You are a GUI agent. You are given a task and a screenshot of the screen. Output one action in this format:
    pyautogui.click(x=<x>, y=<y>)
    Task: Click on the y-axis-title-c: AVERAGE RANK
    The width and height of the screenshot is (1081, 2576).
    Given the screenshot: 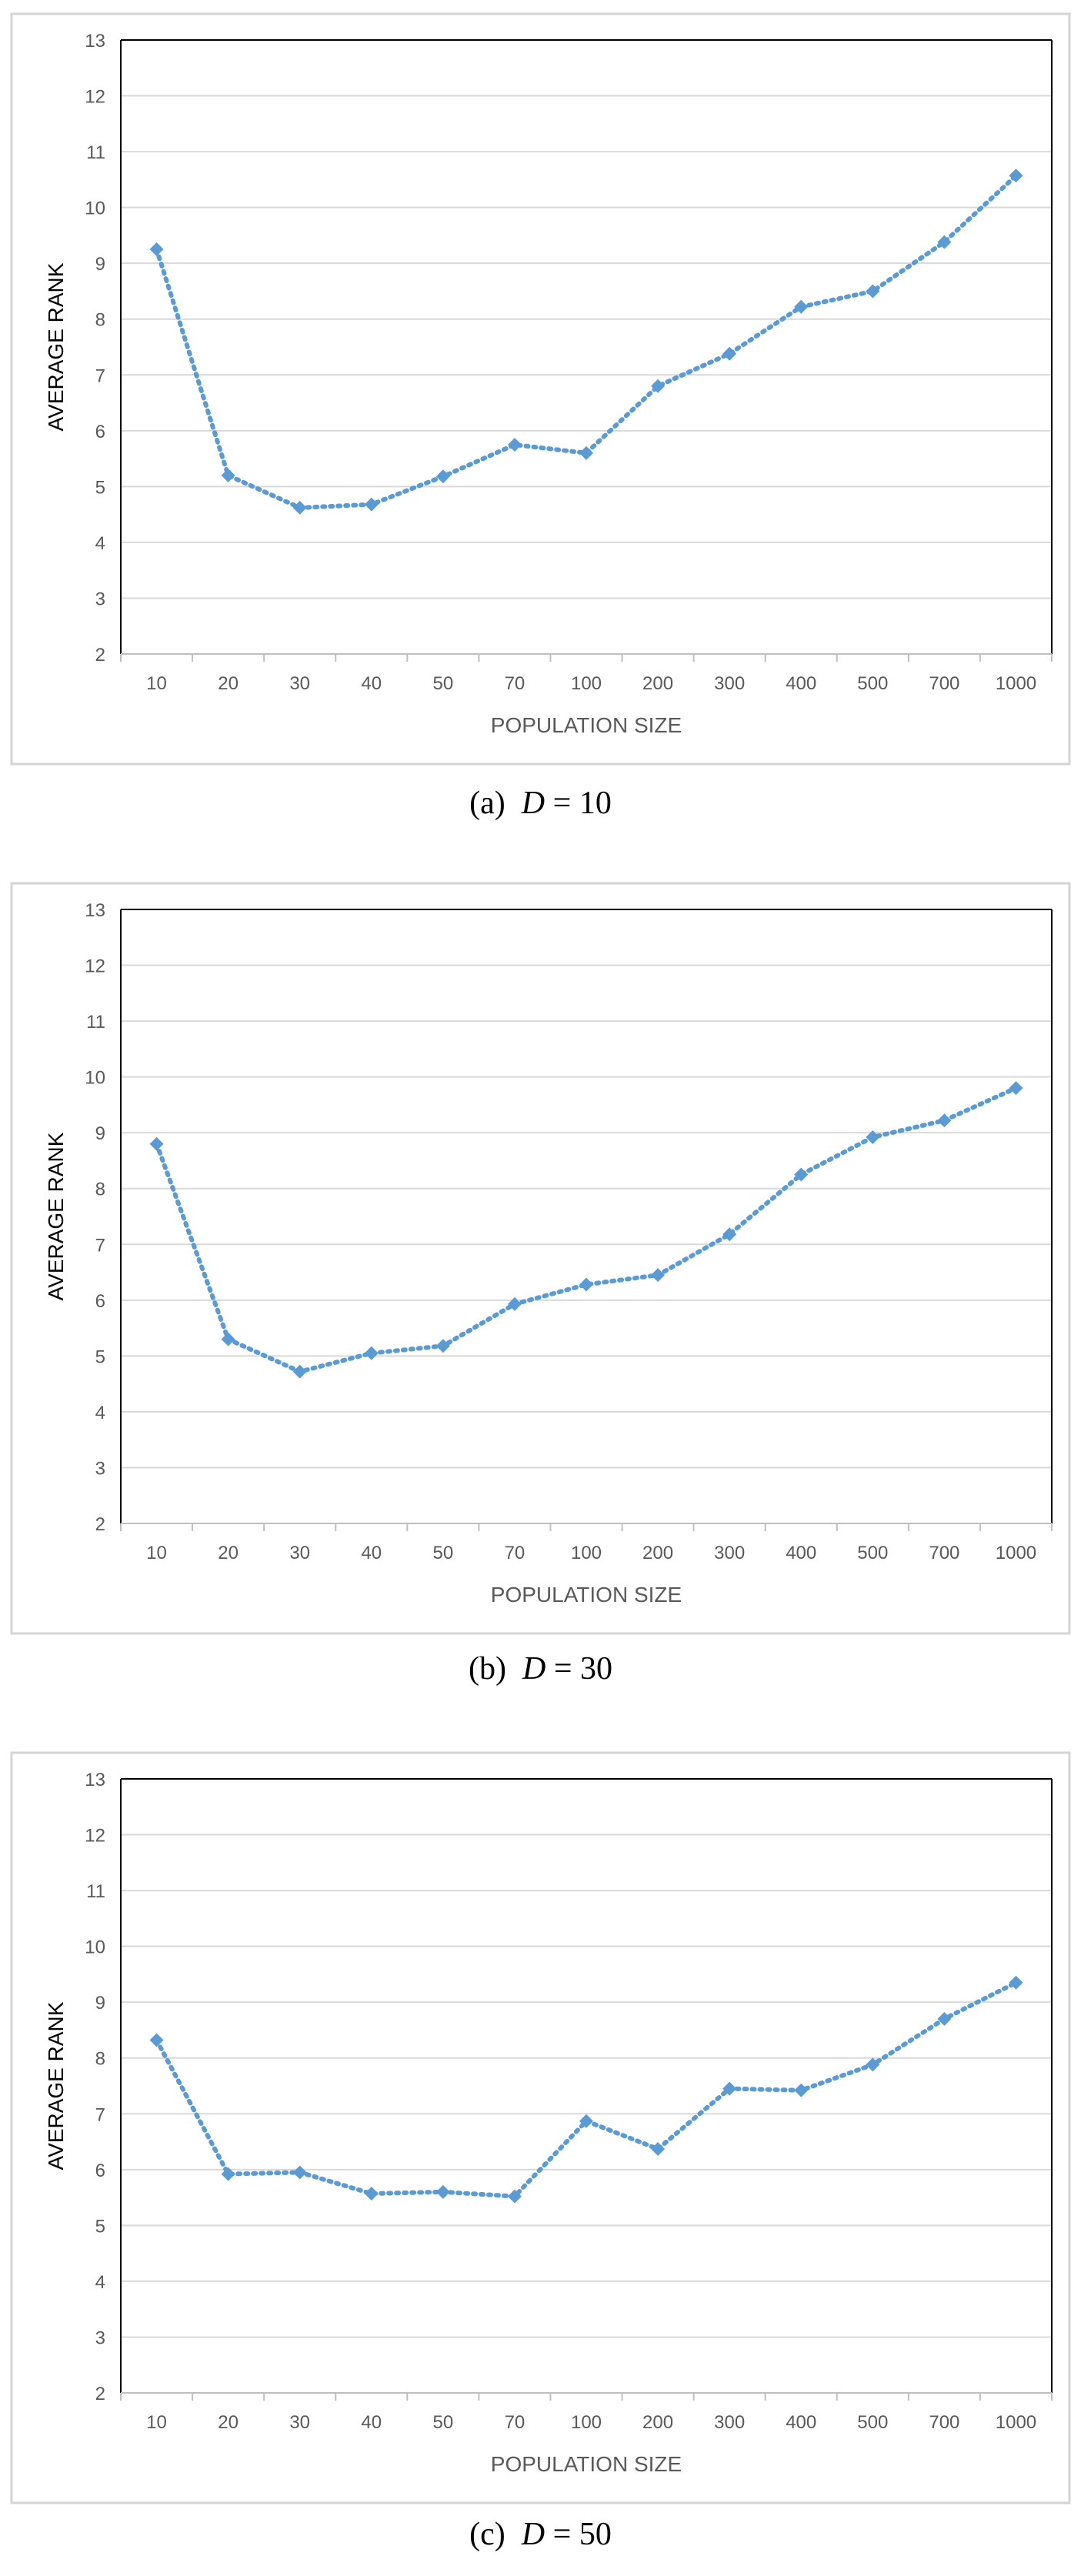 What is the action you would take?
    pyautogui.click(x=56, y=2085)
    